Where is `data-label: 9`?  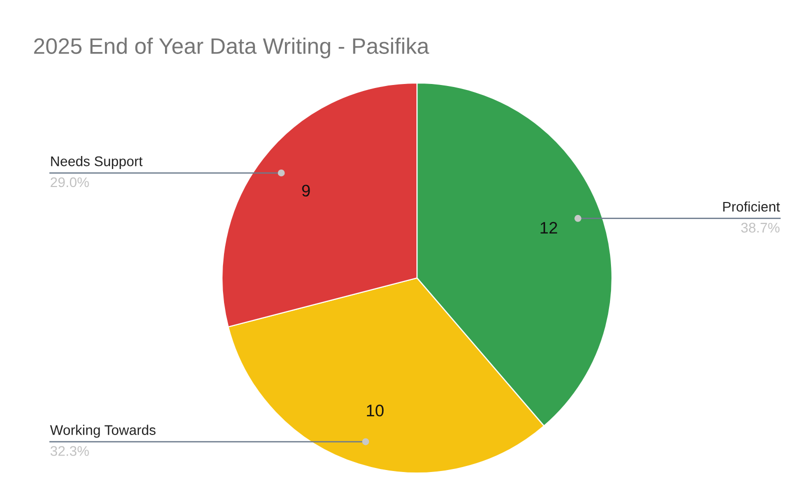
data-label: 9 is located at coordinates (306, 190).